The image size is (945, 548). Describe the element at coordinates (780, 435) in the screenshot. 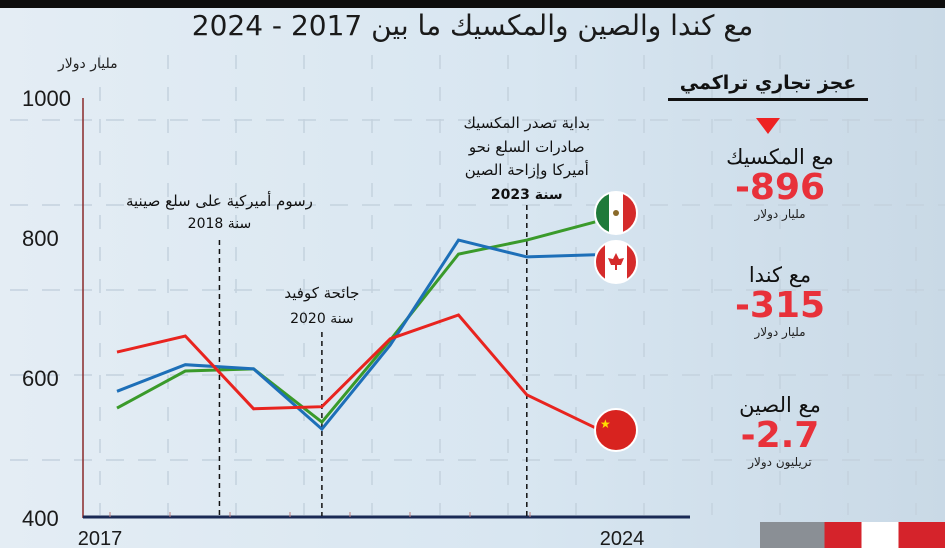

I see `china-value: -2.7` at that location.